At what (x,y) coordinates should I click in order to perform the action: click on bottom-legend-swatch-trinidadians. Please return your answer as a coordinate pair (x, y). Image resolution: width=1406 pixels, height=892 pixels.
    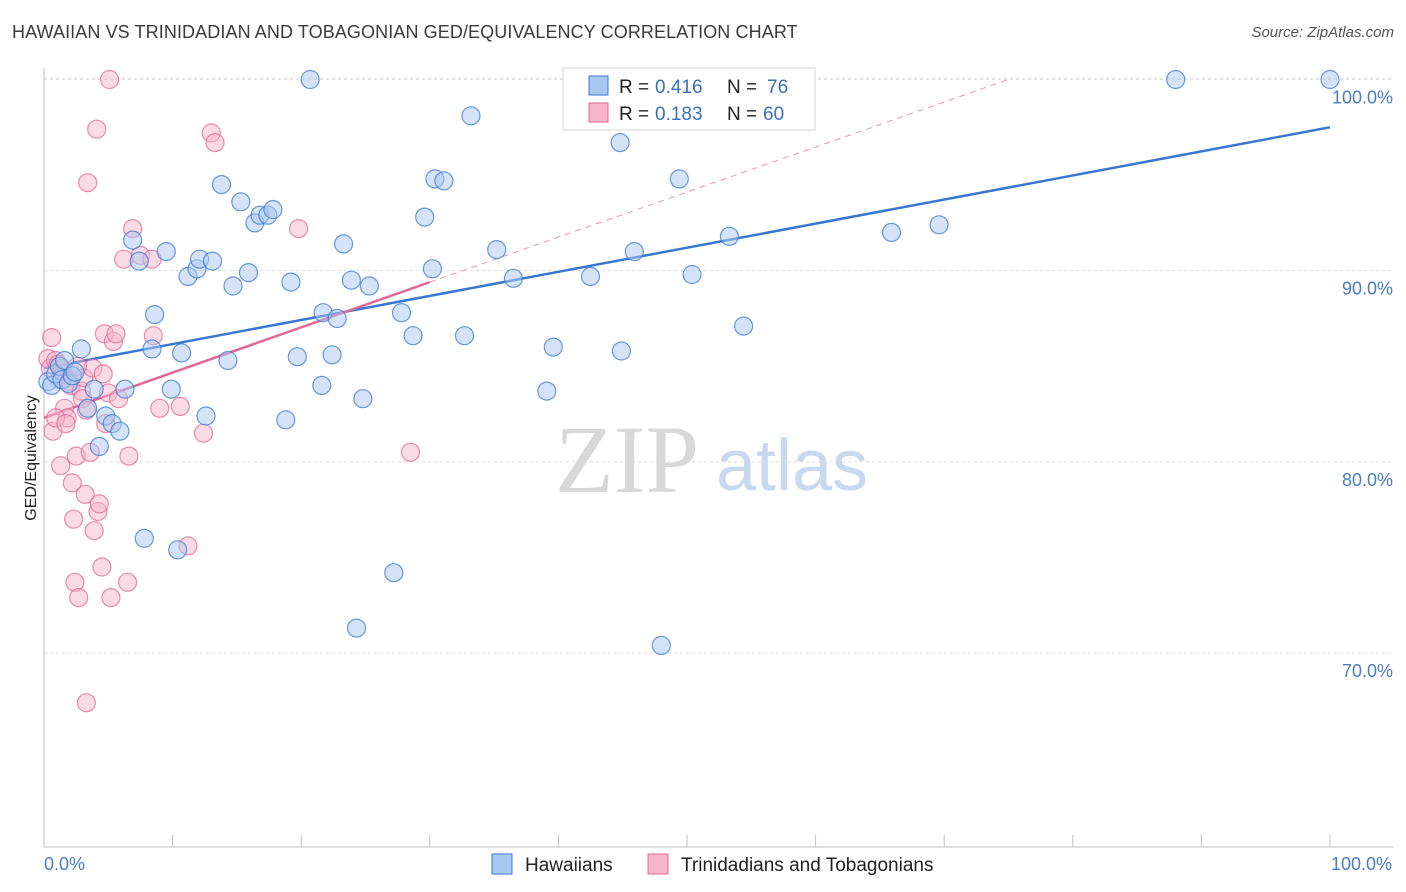
    Looking at the image, I should click on (658, 864).